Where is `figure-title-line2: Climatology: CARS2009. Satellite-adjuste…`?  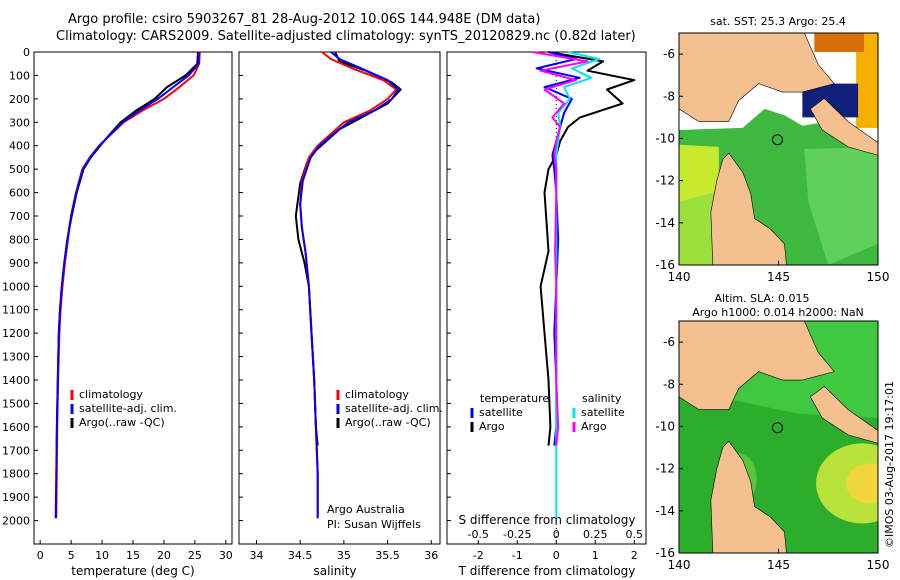
figure-title-line2: Climatology: CARS2009. Satellite-adjuste… is located at coordinates (346, 36).